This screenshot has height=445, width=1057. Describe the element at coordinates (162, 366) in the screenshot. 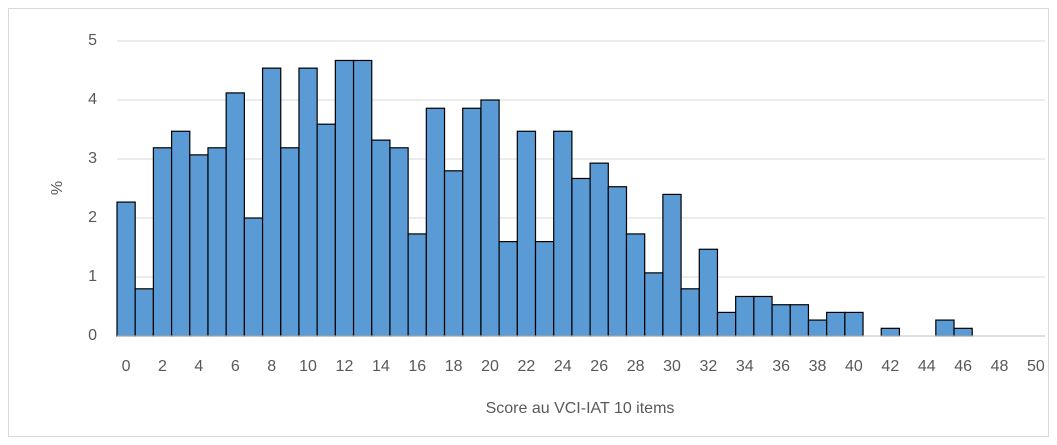

I see `x-tick-label: 2` at that location.